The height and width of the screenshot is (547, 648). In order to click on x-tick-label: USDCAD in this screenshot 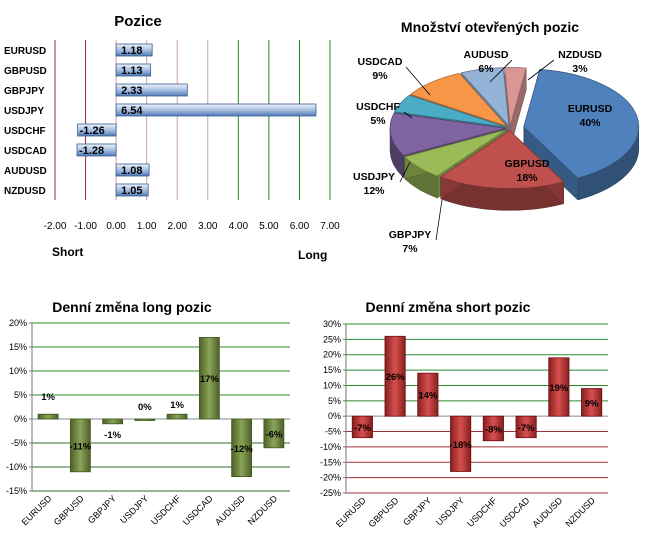, I will do `click(515, 512)`.